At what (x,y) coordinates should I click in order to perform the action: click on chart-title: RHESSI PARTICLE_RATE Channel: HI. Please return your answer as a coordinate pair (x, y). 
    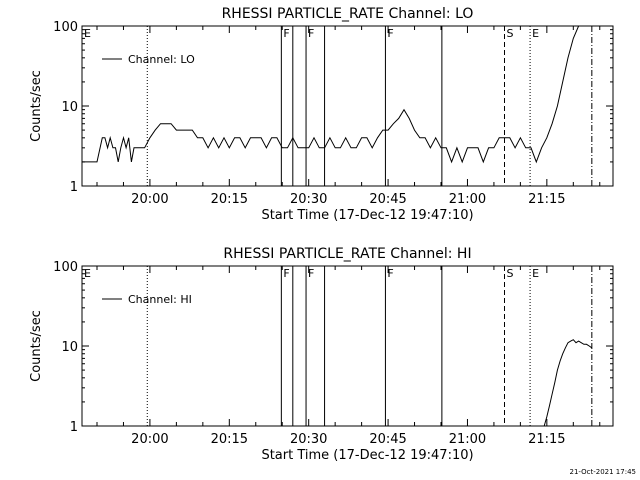
    Looking at the image, I should click on (347, 254).